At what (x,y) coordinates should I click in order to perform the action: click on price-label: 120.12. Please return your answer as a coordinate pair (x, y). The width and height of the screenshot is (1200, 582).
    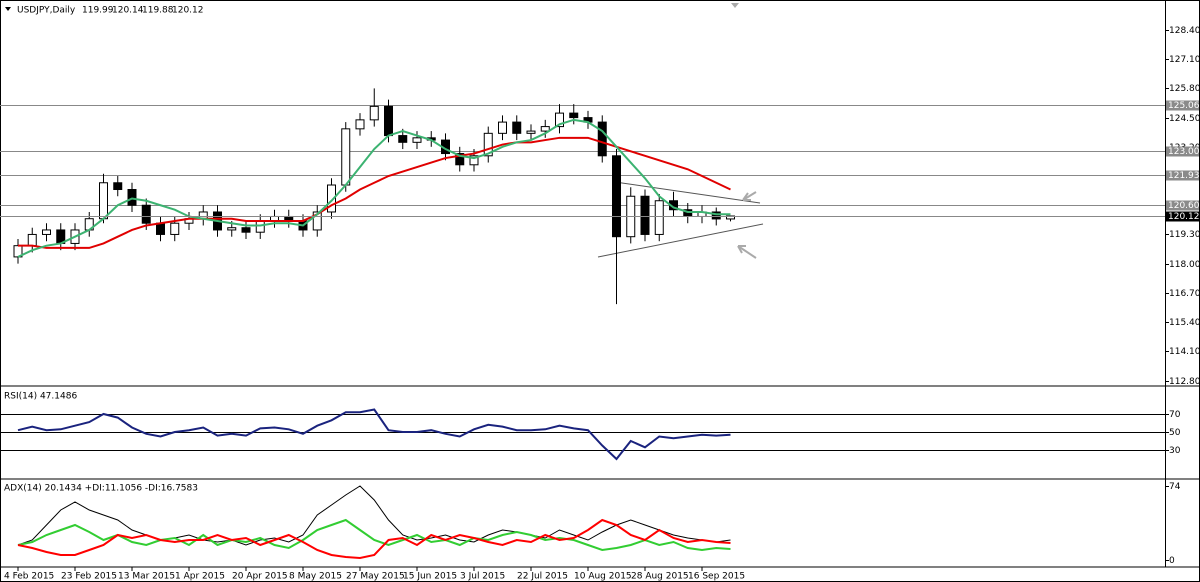
    Looking at the image, I should click on (1184, 217).